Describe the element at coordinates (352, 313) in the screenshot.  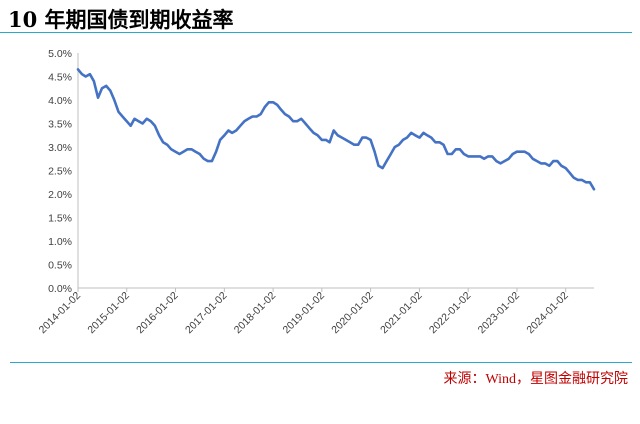
I see `x-tick-label: 2020-01-02` at that location.